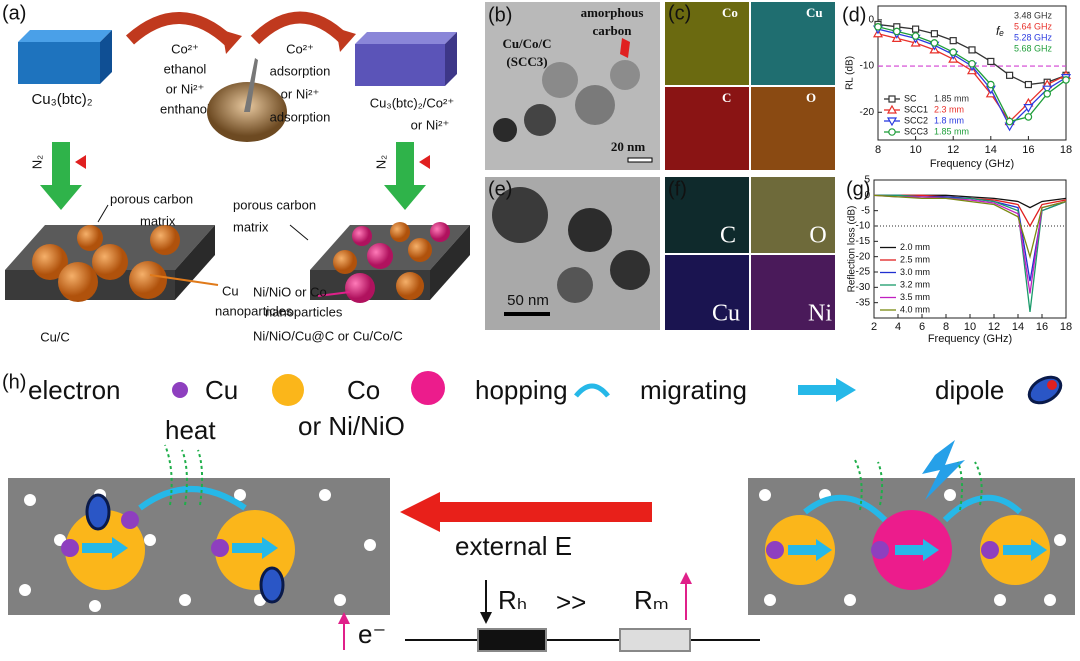 This screenshot has height=661, width=1080. What do you see at coordinates (814, 12) in the screenshot?
I see `map-label: Cu` at bounding box center [814, 12].